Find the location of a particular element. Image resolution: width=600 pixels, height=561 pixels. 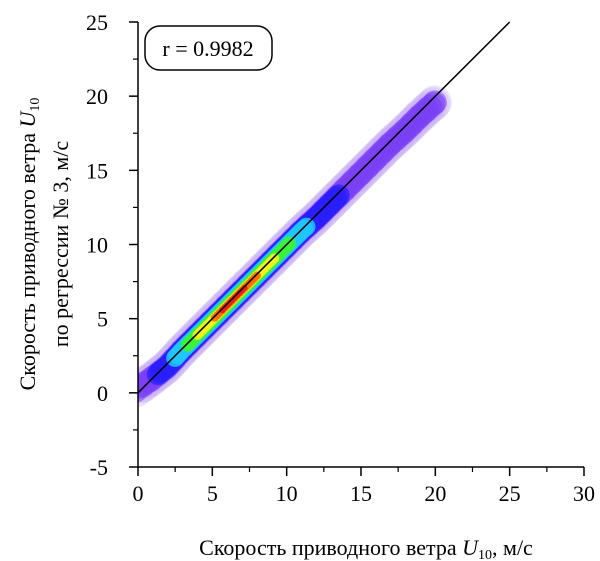

correlation-label: r = 0.9982 is located at coordinates (207, 48).